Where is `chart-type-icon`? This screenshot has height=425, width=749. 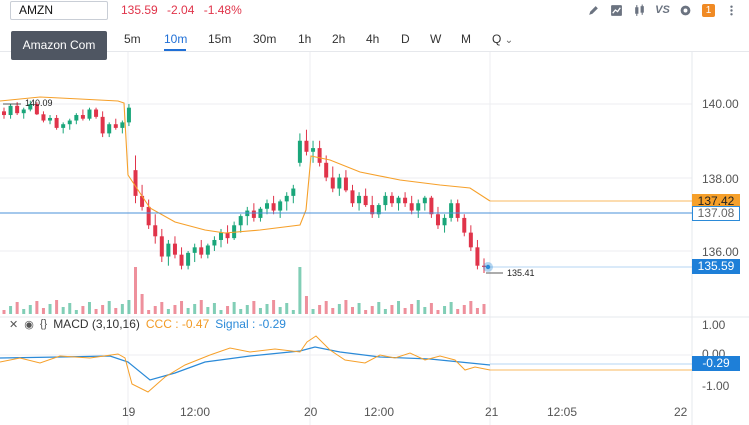
chart-type-icon is located at coordinates (616, 10).